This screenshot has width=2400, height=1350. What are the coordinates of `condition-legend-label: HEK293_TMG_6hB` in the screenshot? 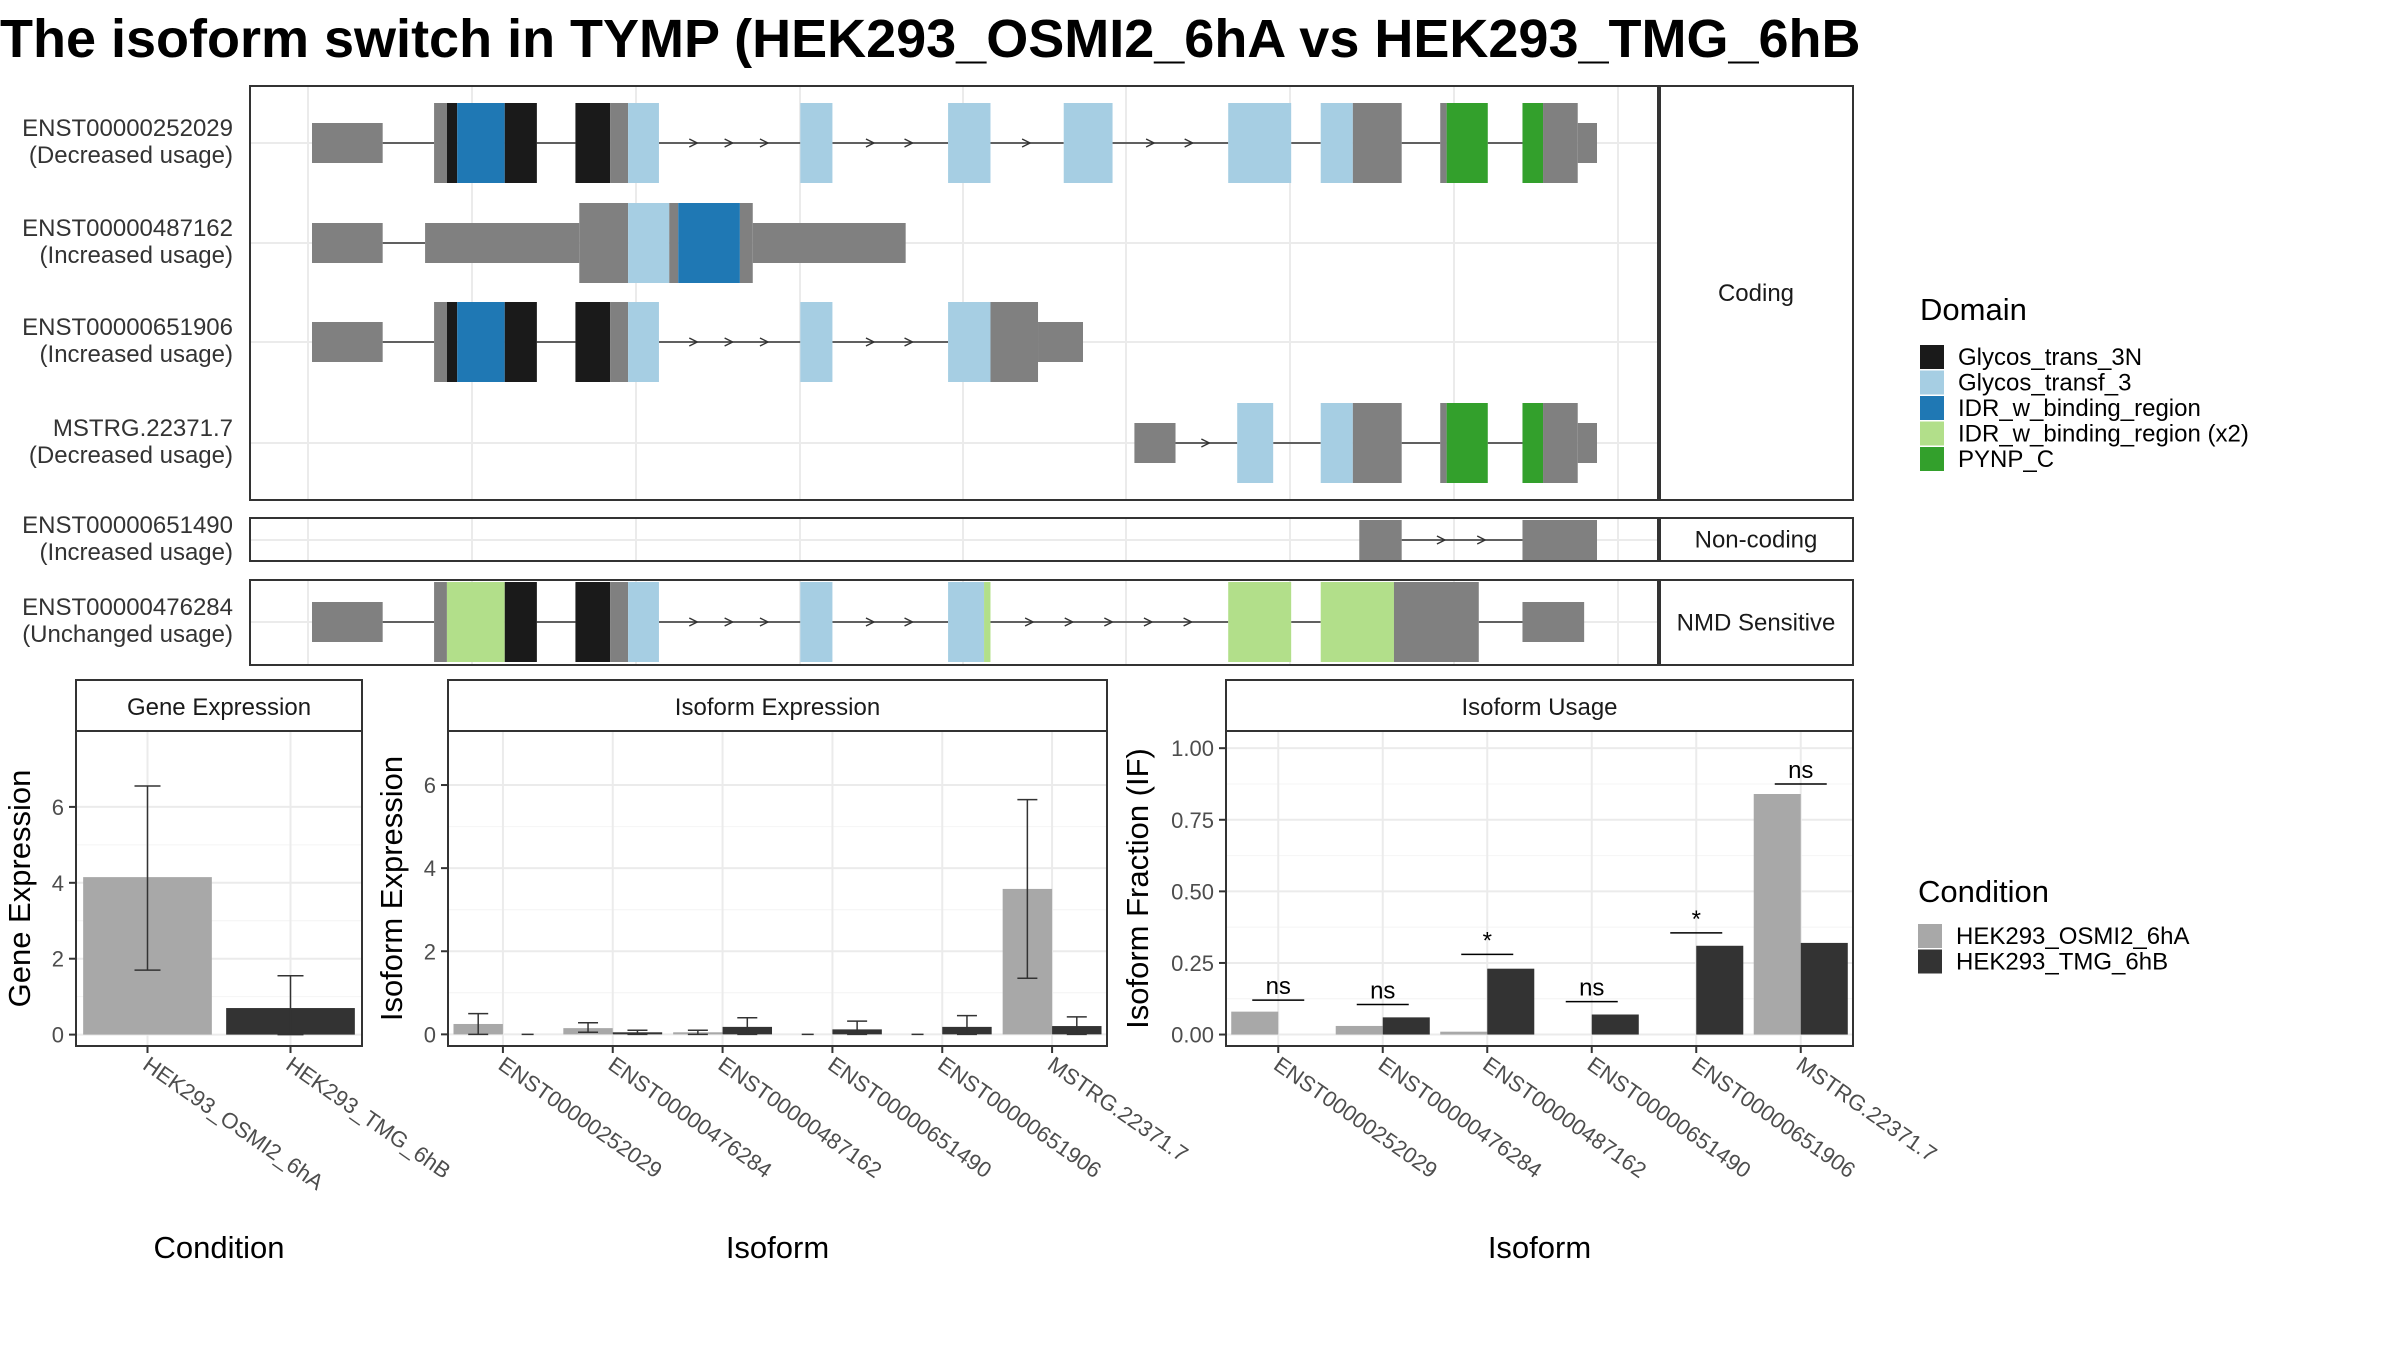 It's located at (2062, 962).